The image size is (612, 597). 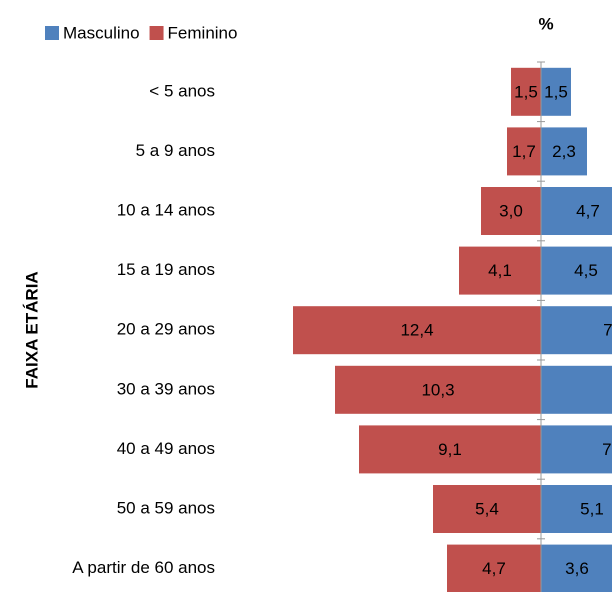 I want to click on data-label: 9,1, so click(x=450, y=449).